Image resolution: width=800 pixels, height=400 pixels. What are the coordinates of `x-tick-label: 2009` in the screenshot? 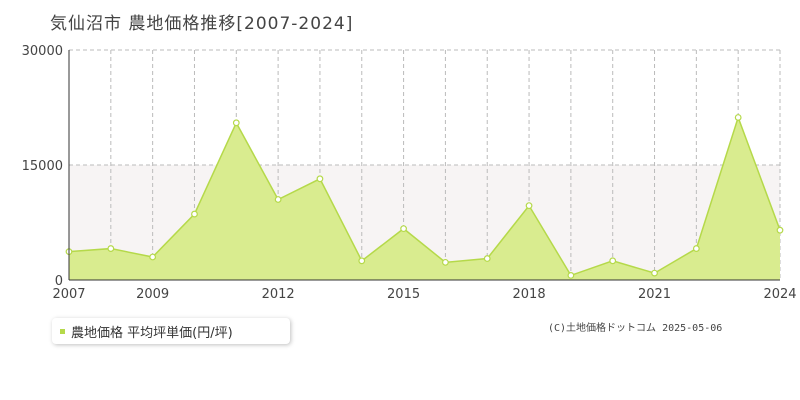 It's located at (152, 294).